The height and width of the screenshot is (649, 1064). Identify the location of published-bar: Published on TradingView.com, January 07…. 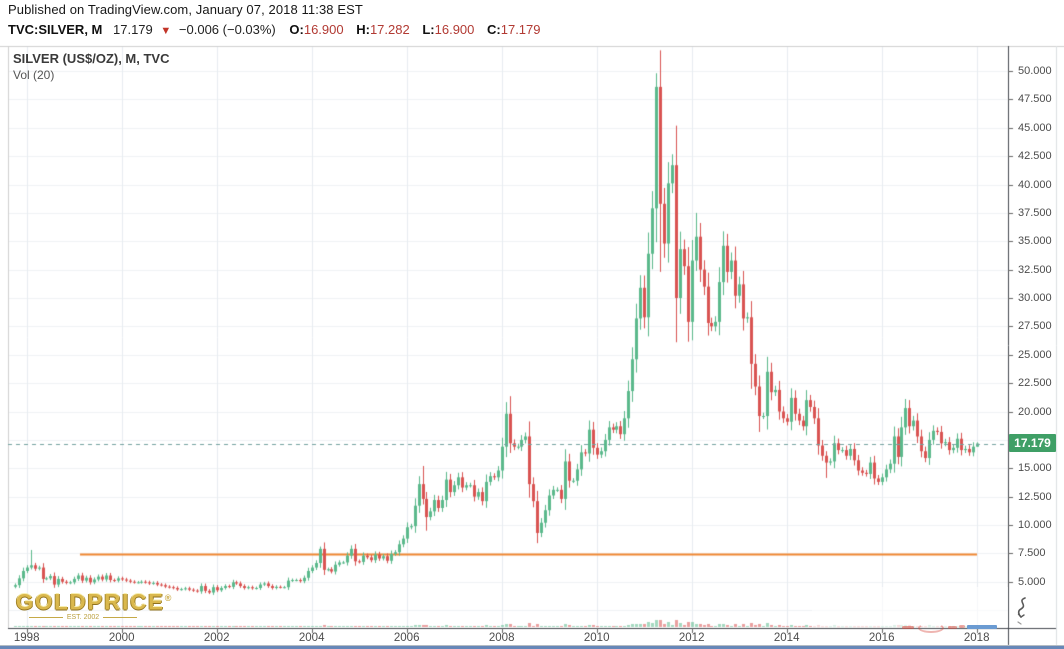
(185, 9).